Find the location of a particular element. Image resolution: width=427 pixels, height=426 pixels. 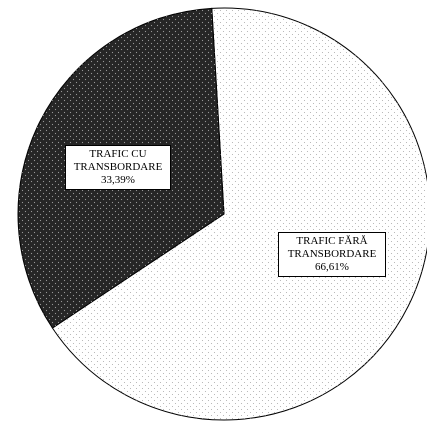

value-label: 33,39% is located at coordinates (118, 180).